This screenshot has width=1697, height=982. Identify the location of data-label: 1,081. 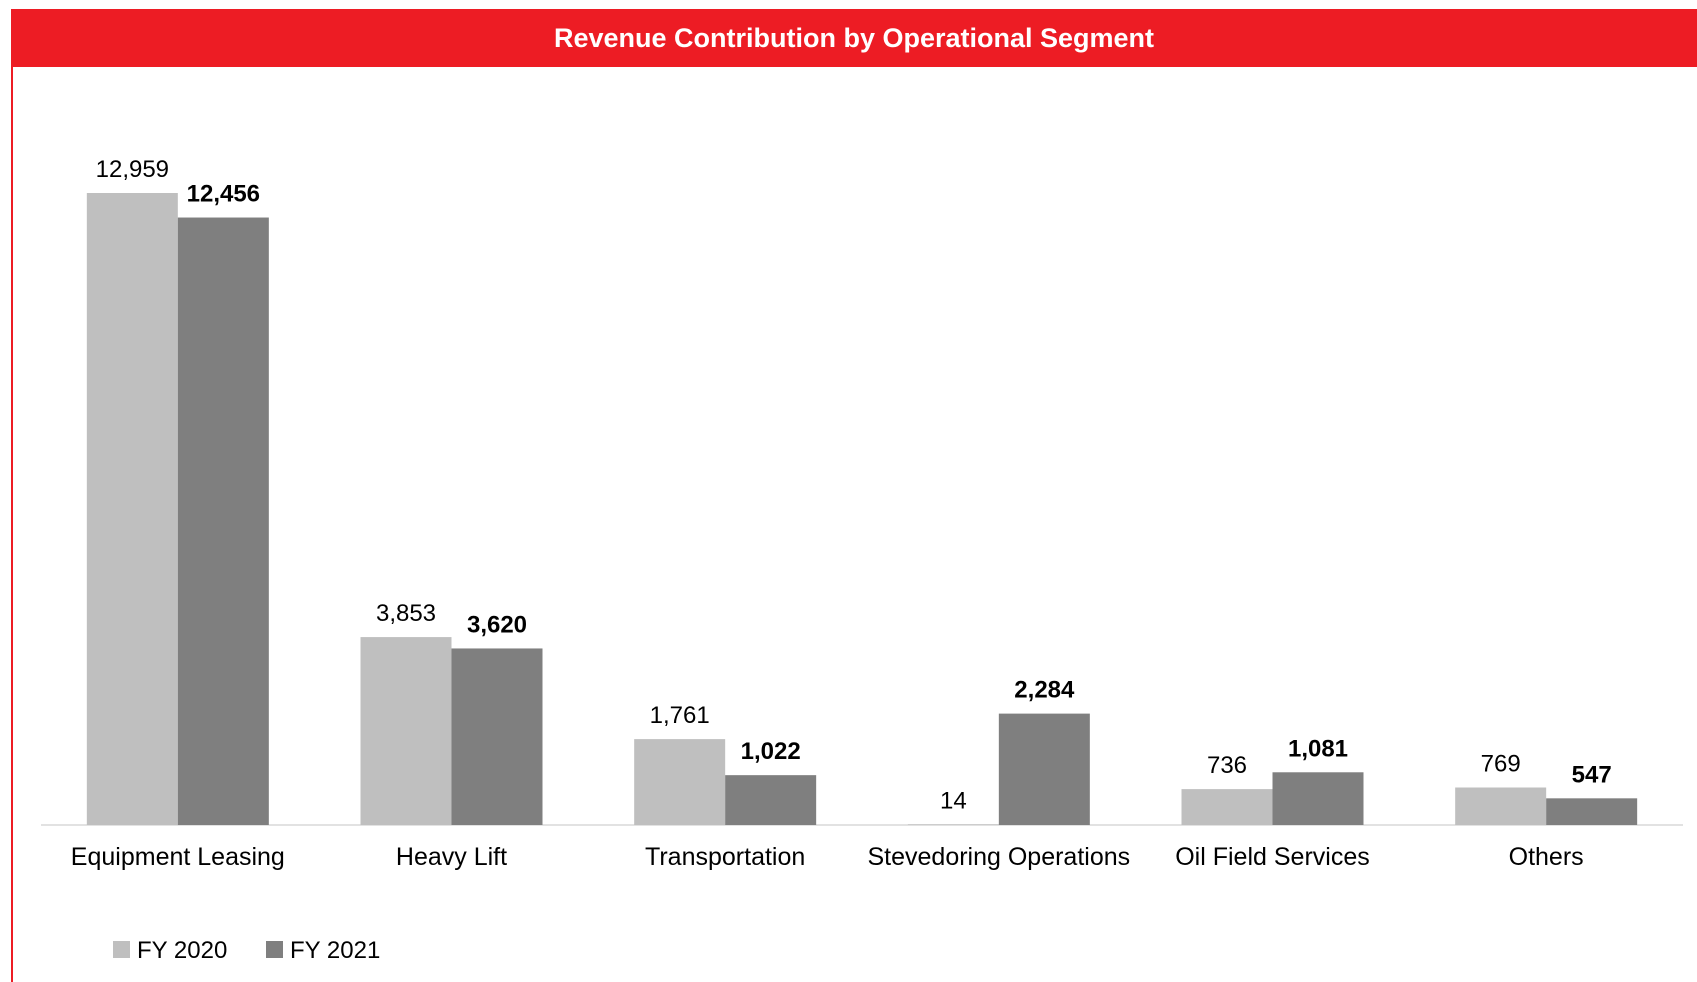
(1318, 748).